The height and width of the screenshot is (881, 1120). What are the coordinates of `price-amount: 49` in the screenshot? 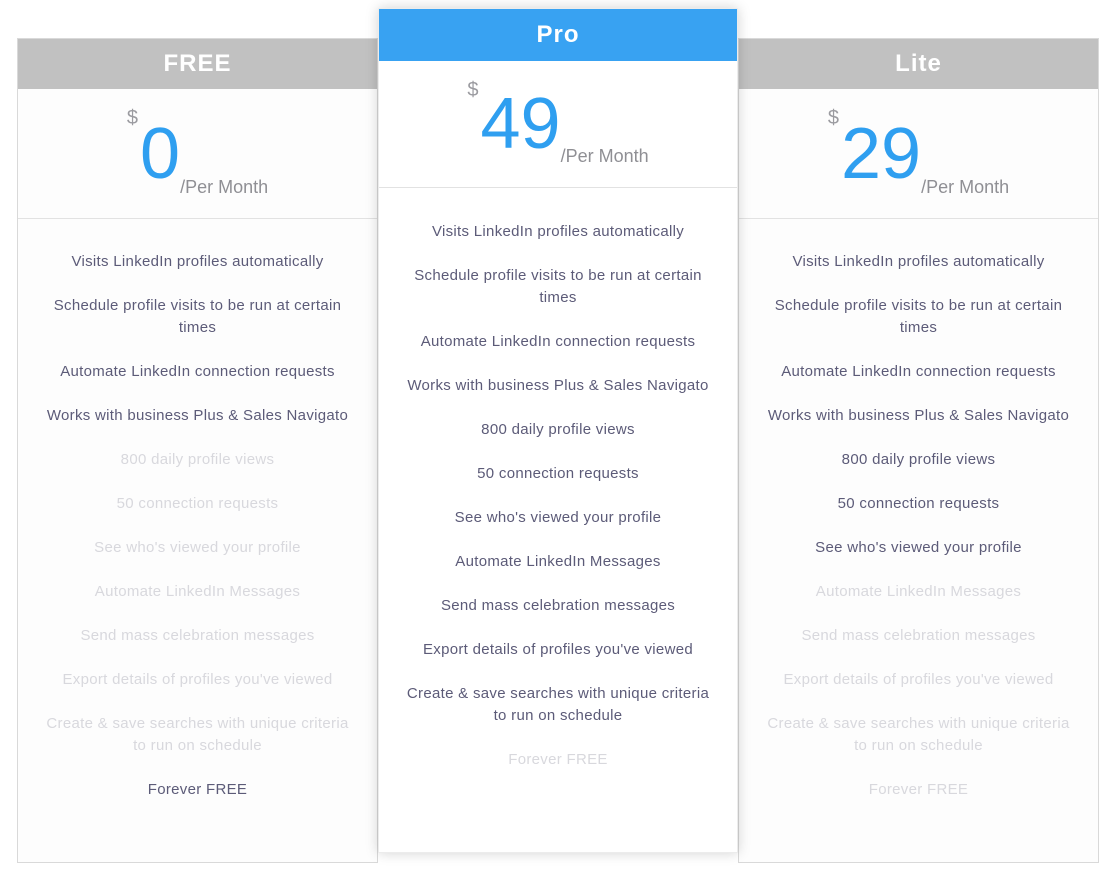 It's located at (520, 124).